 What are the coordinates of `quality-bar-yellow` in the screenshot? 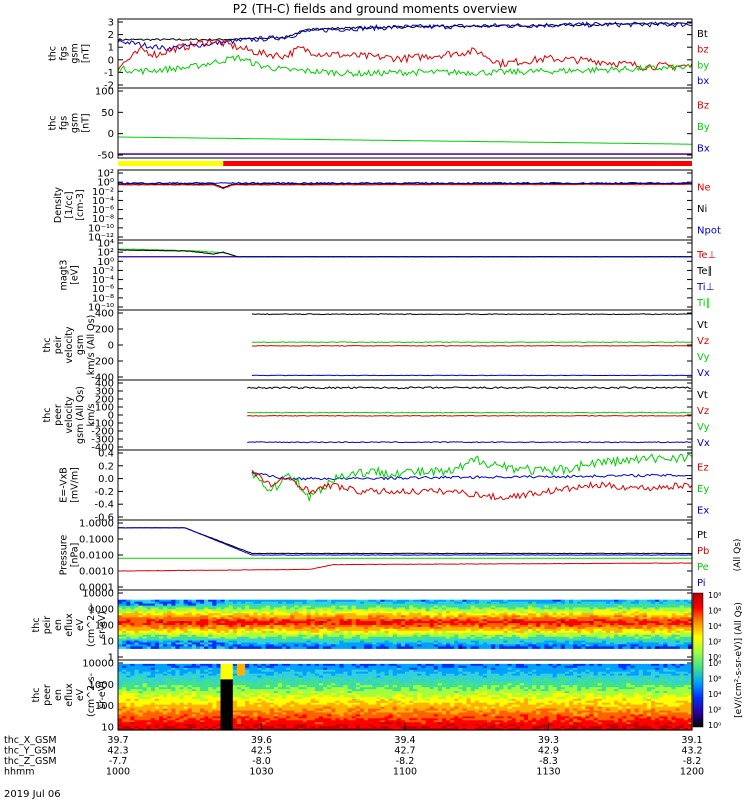 It's located at (170, 163).